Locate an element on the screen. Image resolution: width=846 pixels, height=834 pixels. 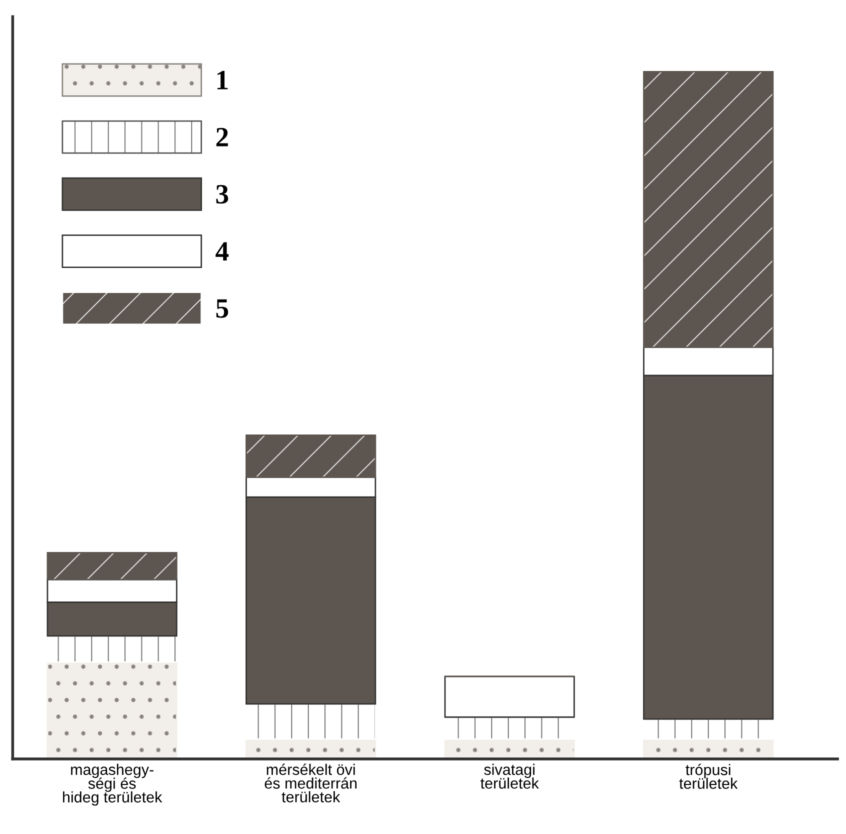
legend-label: 4 is located at coordinates (222, 251).